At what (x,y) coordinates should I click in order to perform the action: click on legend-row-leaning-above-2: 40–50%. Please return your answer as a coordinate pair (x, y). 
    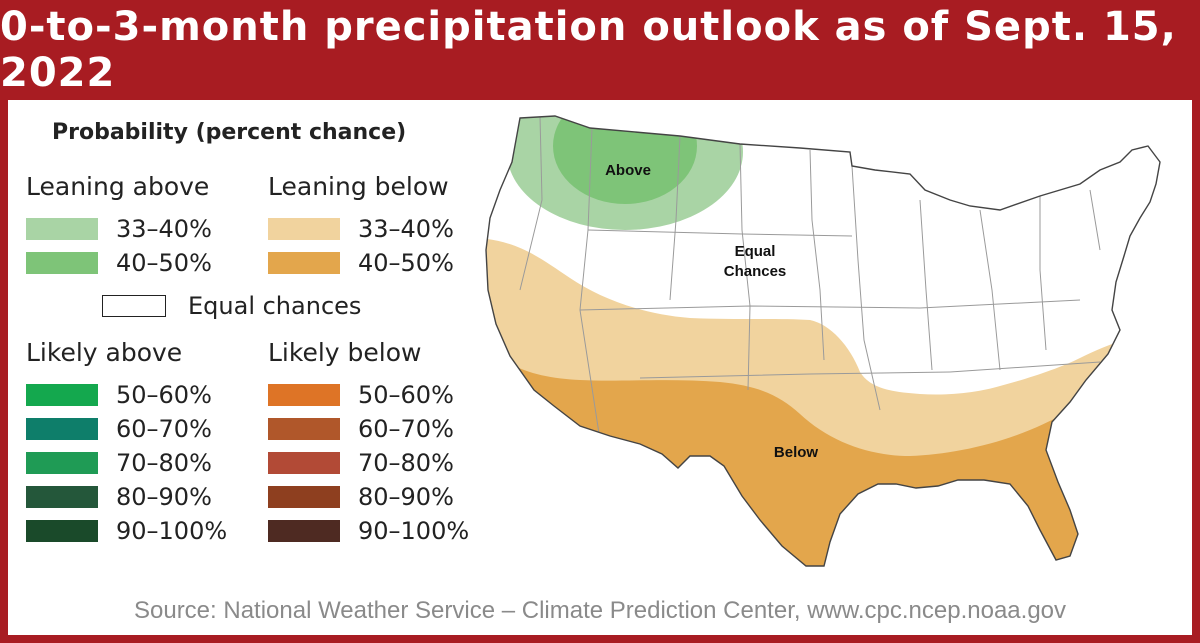
    Looking at the image, I should click on (119, 263).